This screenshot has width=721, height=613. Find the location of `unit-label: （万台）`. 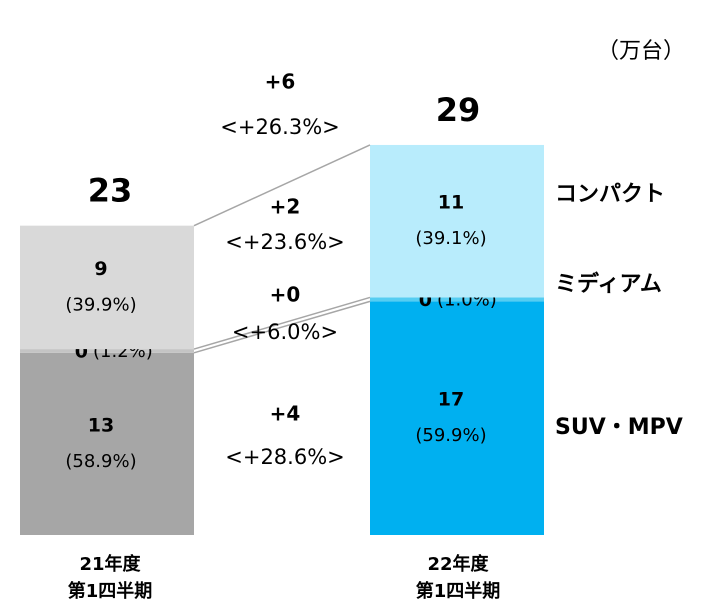

unit-label: （万台） is located at coordinates (641, 51).